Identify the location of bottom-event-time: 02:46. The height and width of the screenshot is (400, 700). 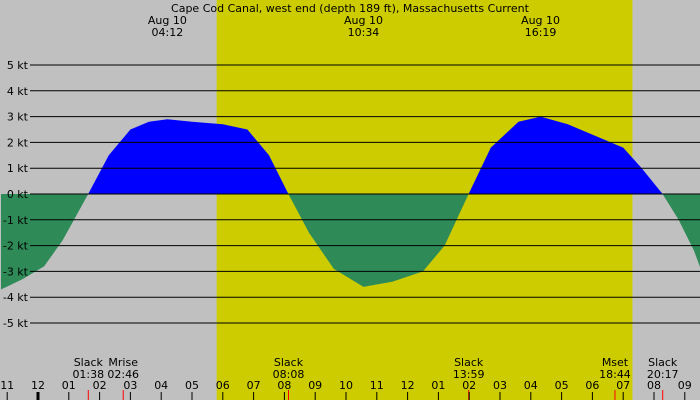
(123, 374).